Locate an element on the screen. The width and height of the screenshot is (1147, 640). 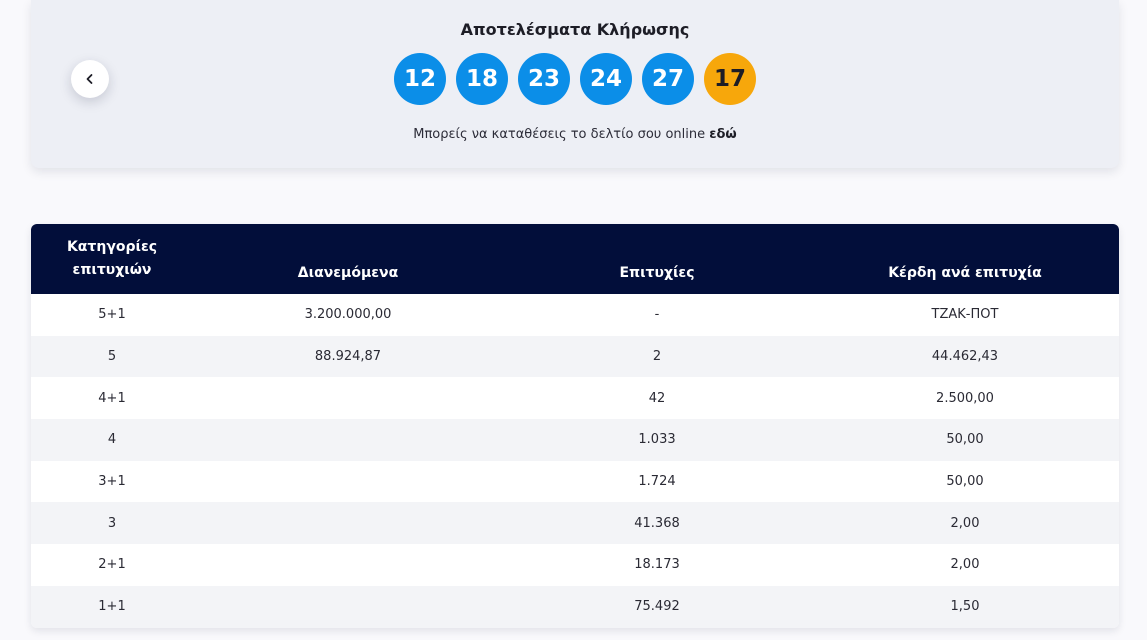
winning-number-ball: 27 is located at coordinates (668, 79).